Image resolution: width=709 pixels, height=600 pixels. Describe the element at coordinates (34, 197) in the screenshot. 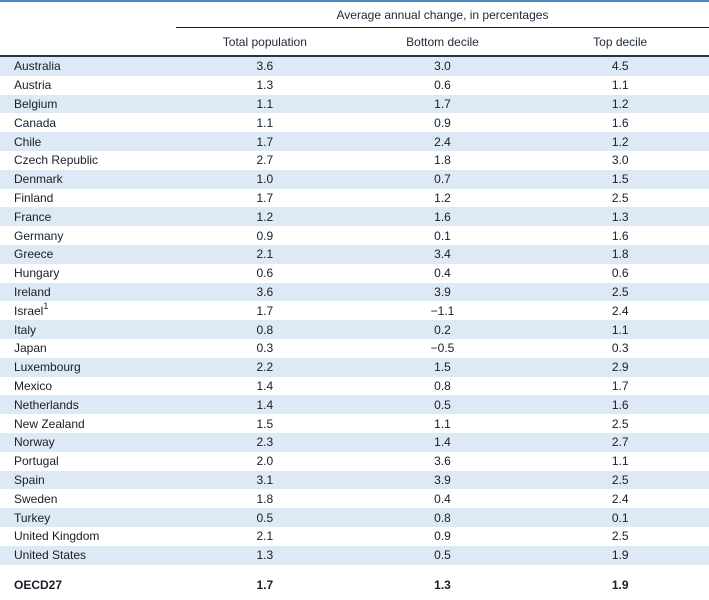

I see `country-label: Finland` at that location.